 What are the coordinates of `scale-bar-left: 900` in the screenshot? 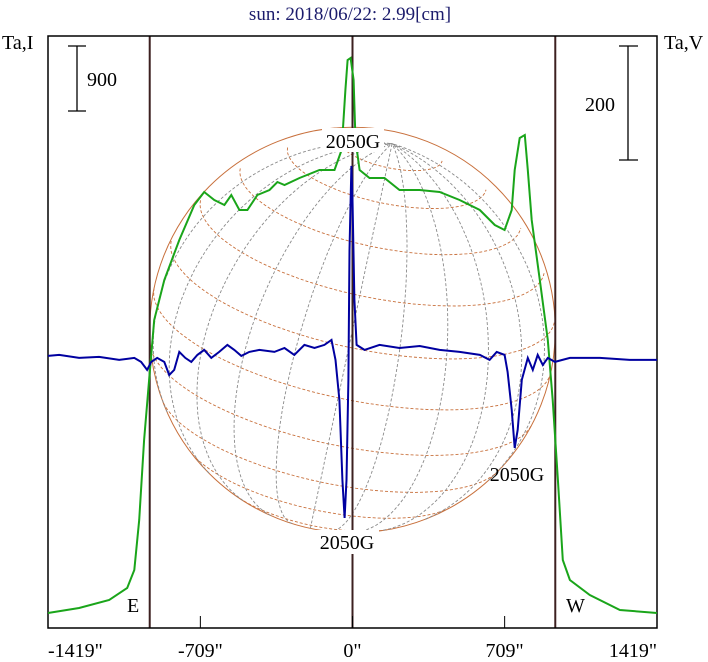 It's located at (92, 78).